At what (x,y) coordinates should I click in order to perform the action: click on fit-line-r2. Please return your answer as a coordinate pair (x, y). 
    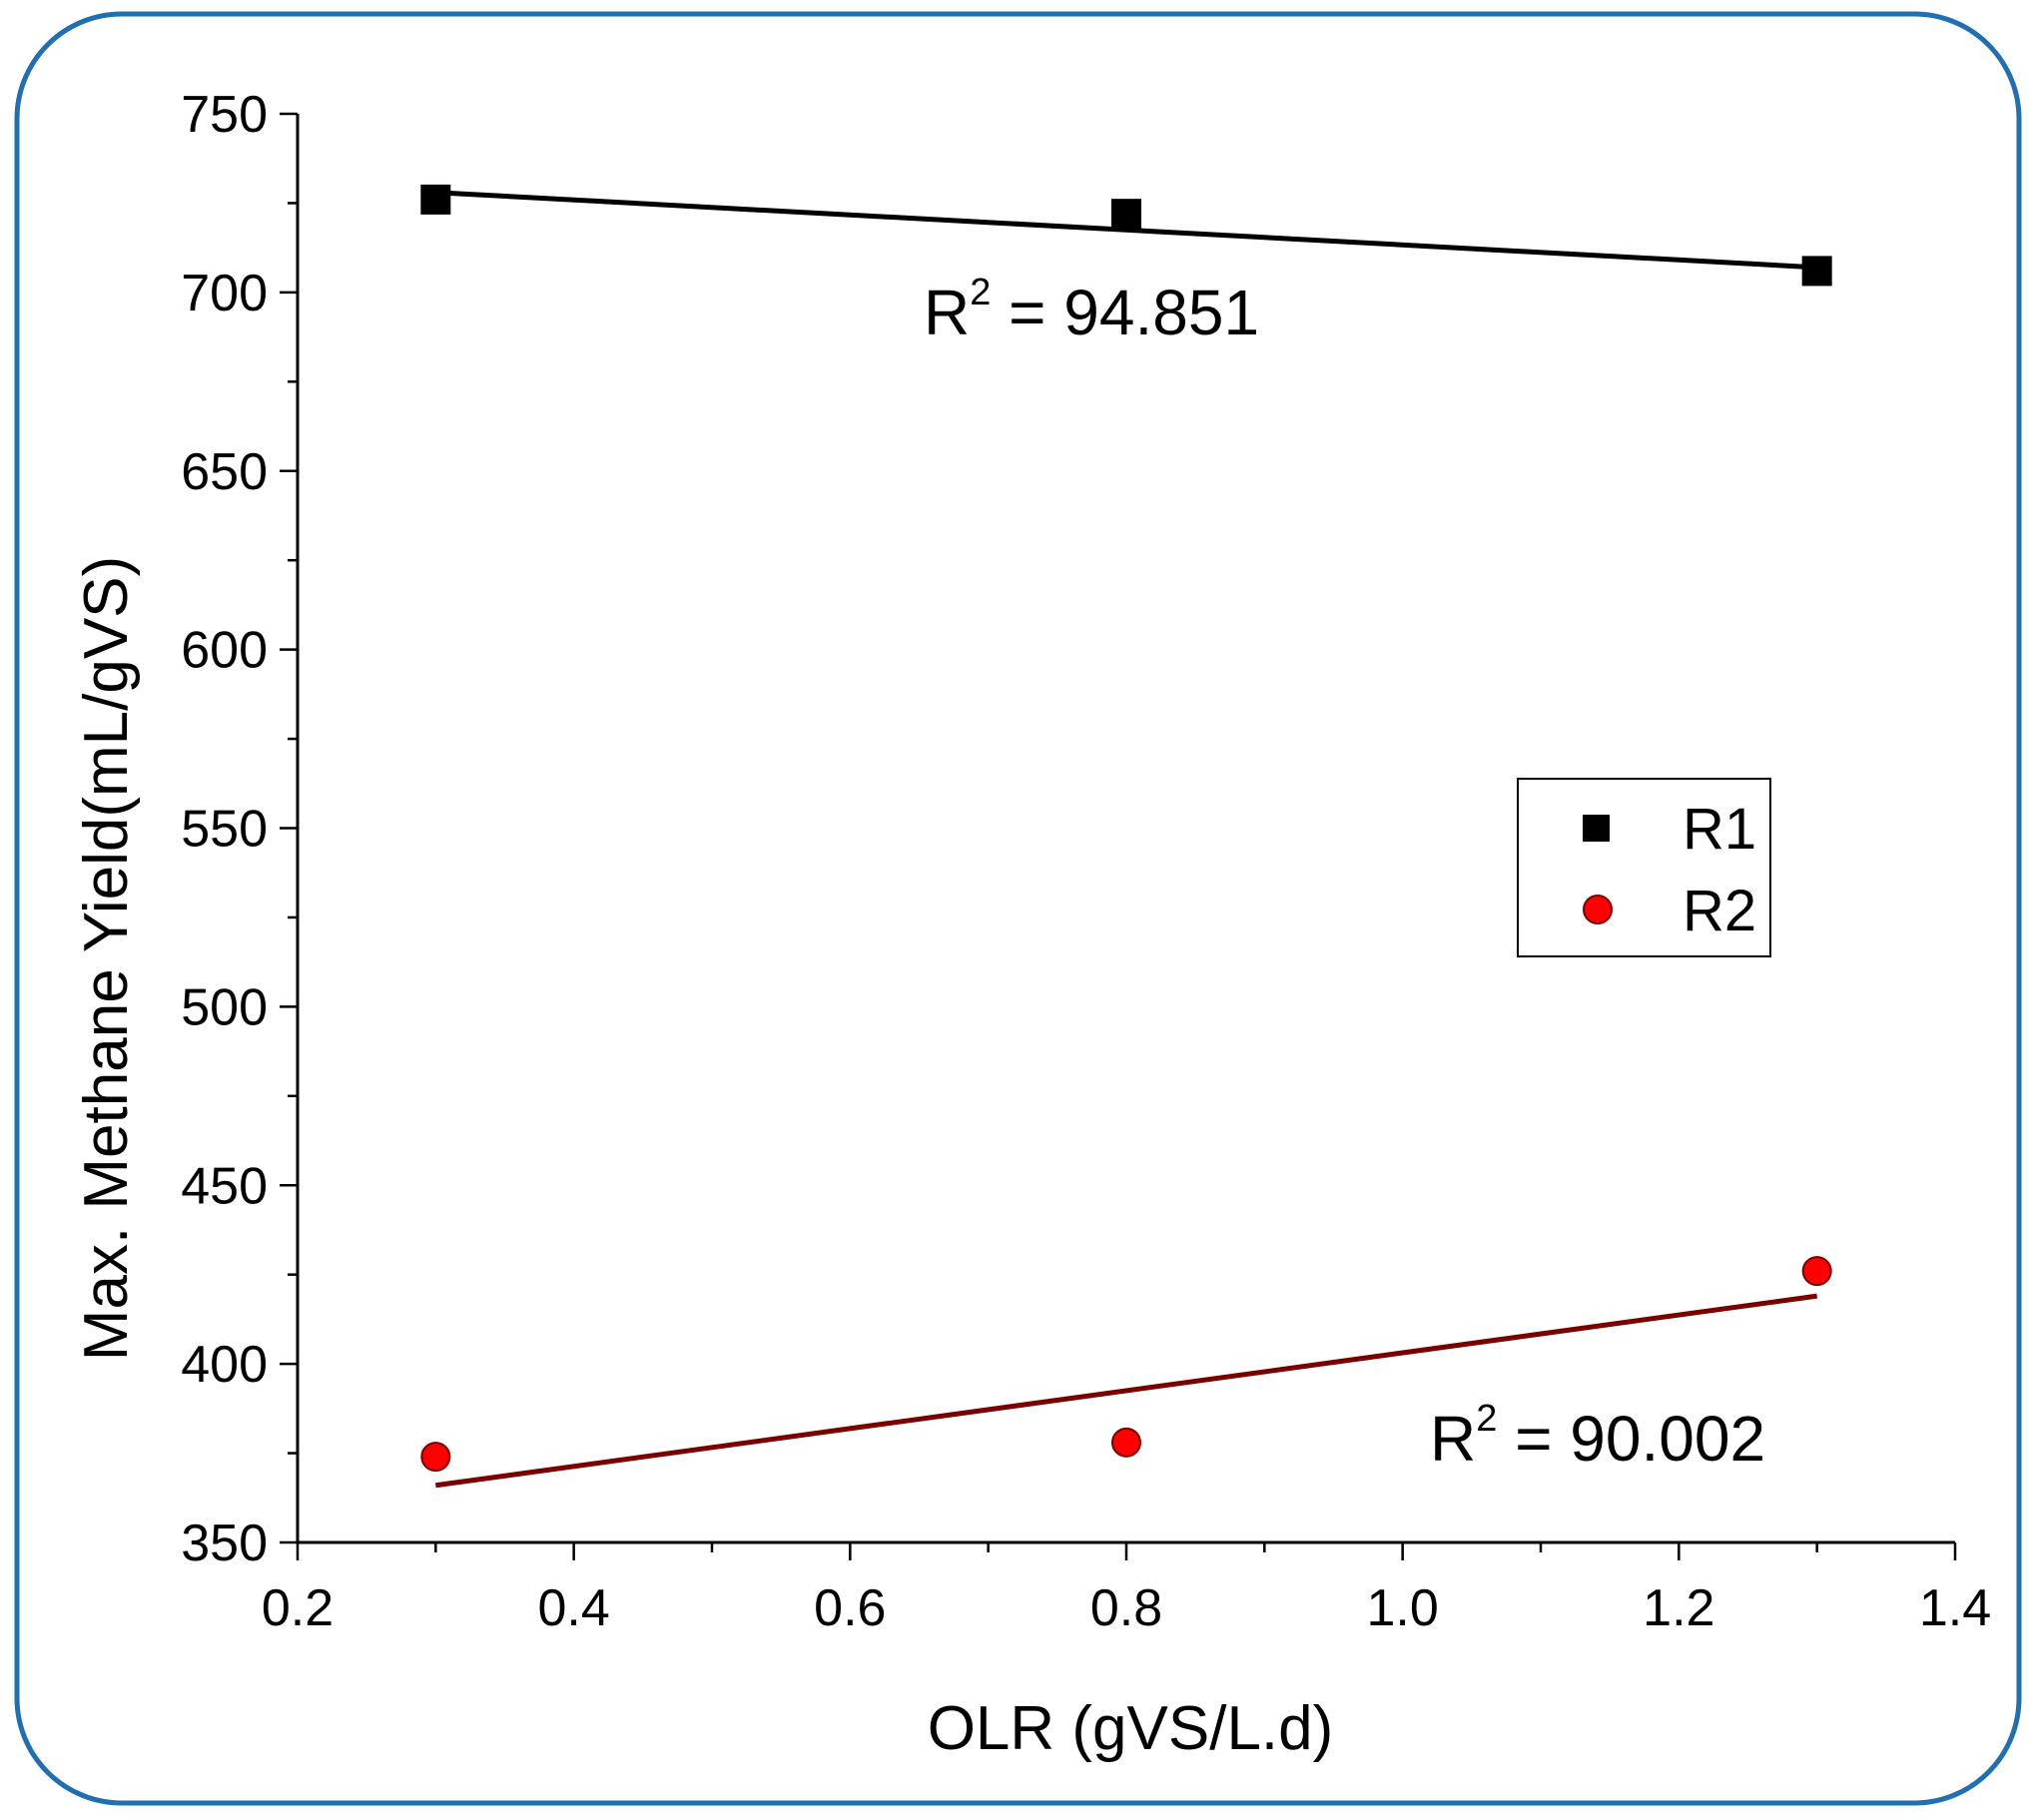
    Looking at the image, I should click on (1126, 1391).